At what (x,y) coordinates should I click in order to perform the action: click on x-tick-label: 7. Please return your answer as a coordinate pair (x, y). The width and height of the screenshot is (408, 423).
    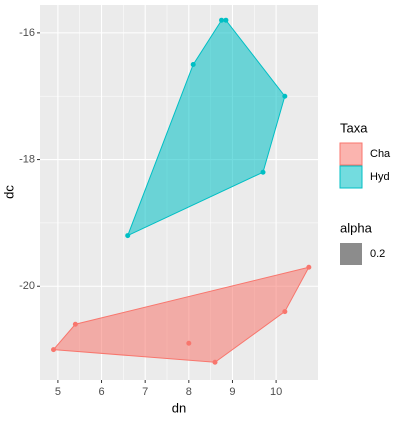
    Looking at the image, I should click on (145, 392).